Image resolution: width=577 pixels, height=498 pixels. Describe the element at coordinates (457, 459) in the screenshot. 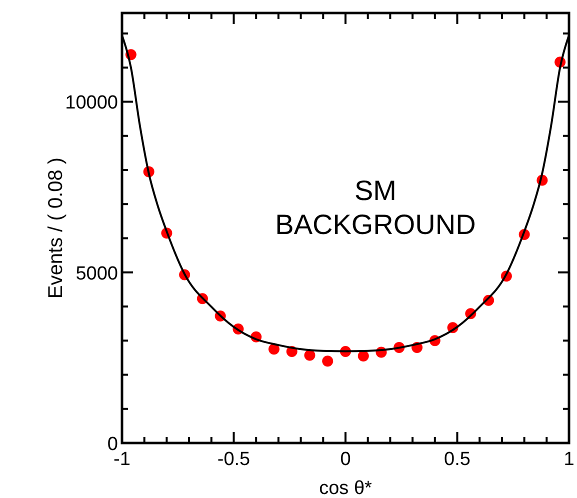

I see `x-tick-label: 0.5` at that location.